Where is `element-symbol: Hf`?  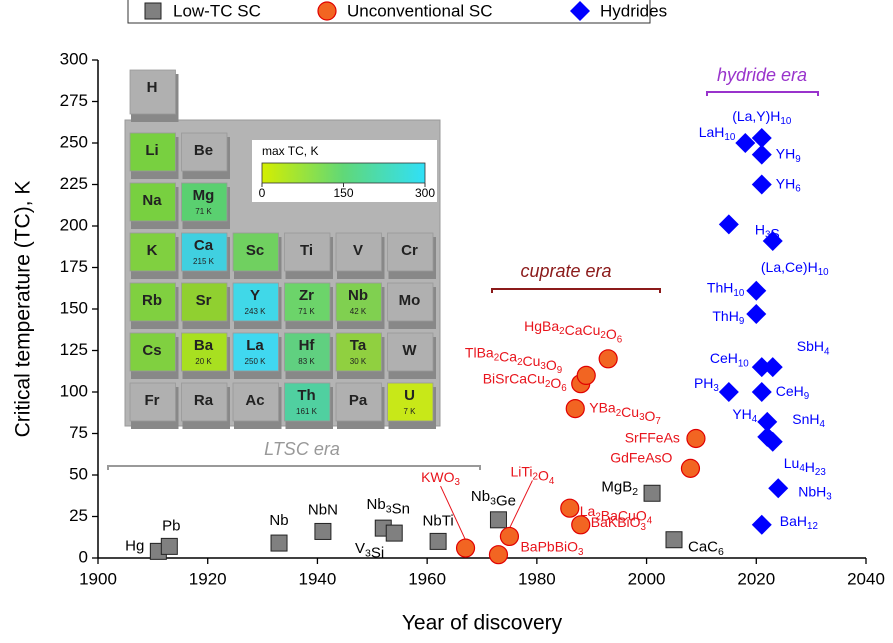 element-symbol: Hf is located at coordinates (307, 345).